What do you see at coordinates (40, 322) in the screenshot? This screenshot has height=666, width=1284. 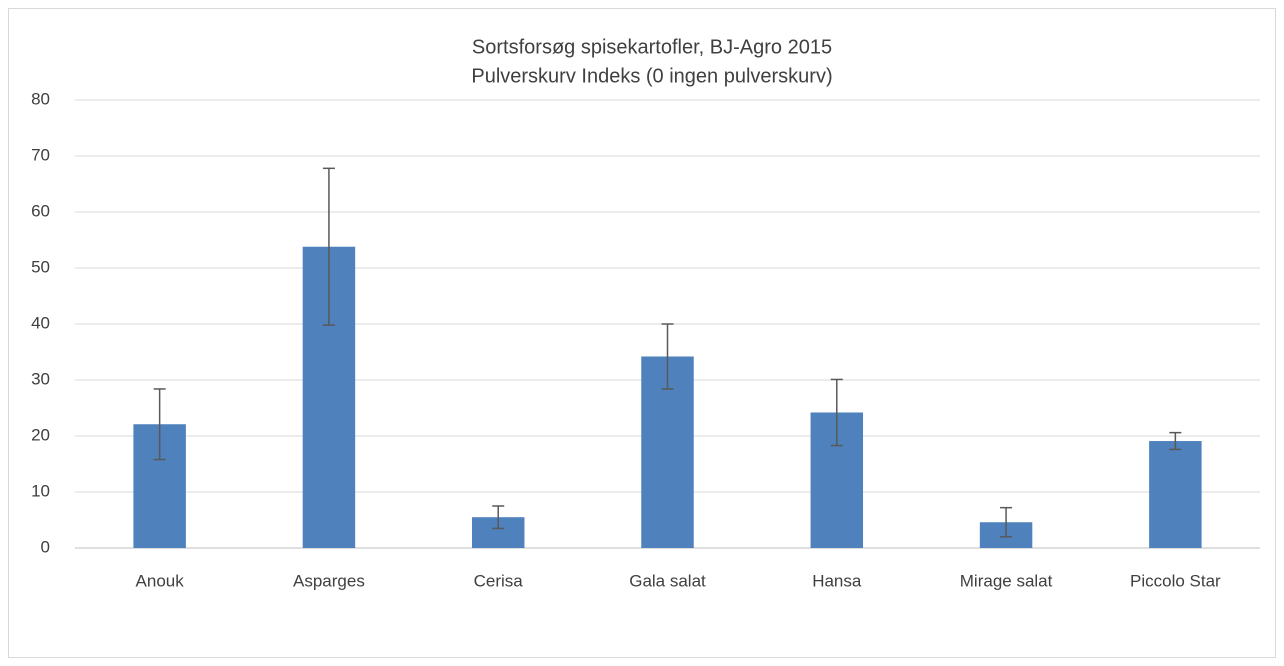 I see `y-tick-label: 40` at bounding box center [40, 322].